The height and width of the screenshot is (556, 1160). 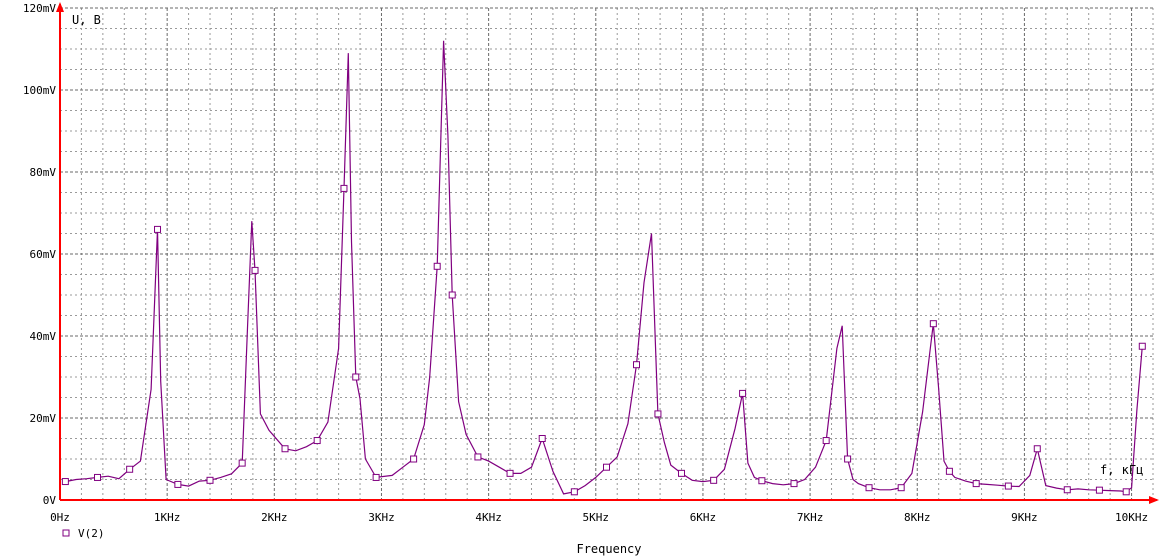 What do you see at coordinates (43, 336) in the screenshot?
I see `y-tick-label: 40mV` at bounding box center [43, 336].